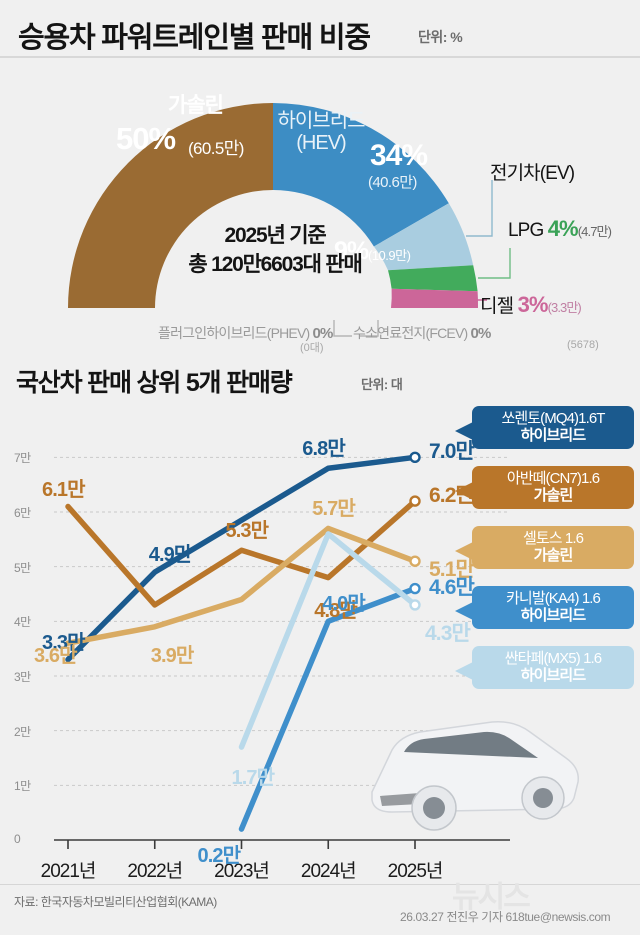 This screenshot has width=640, height=935. I want to click on data-point-label: 4.9만, so click(170, 555).